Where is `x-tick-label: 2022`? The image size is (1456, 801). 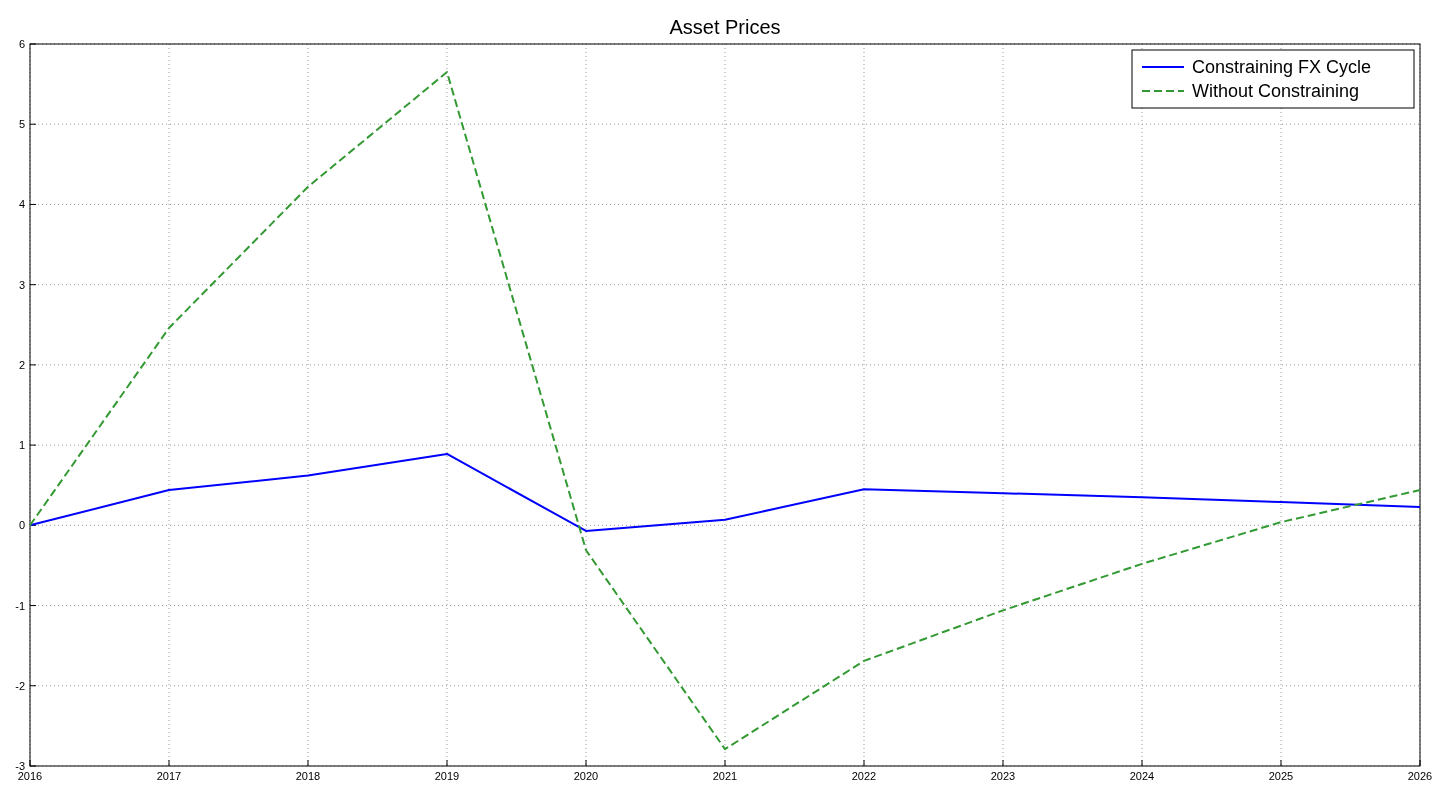 x-tick-label: 2022 is located at coordinates (864, 776).